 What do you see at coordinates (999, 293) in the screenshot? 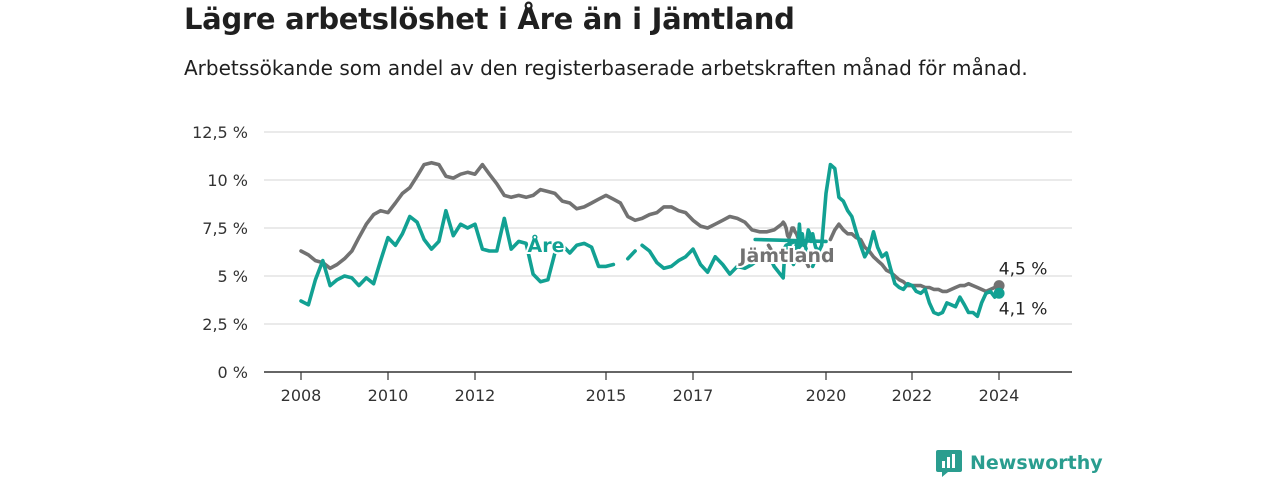
I see `series-end-point-are` at bounding box center [999, 293].